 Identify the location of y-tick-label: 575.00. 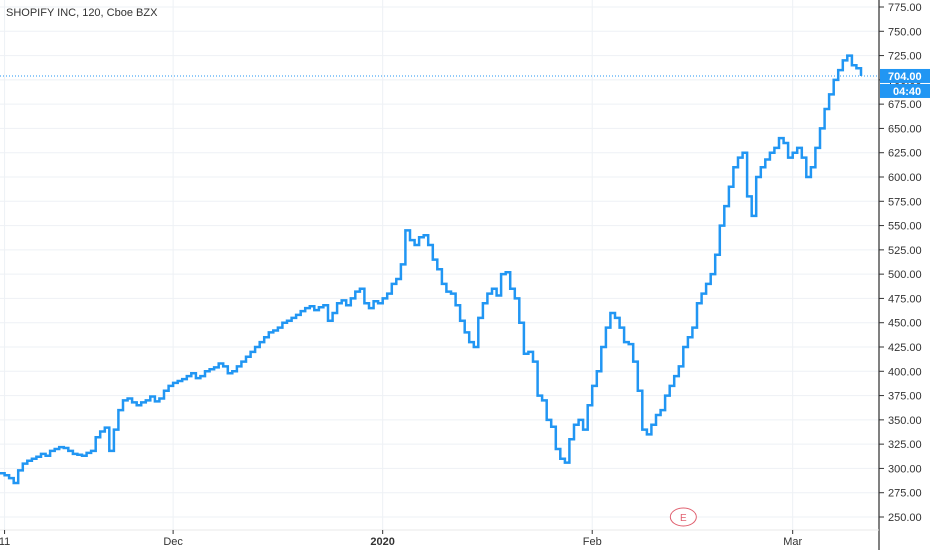
(905, 202).